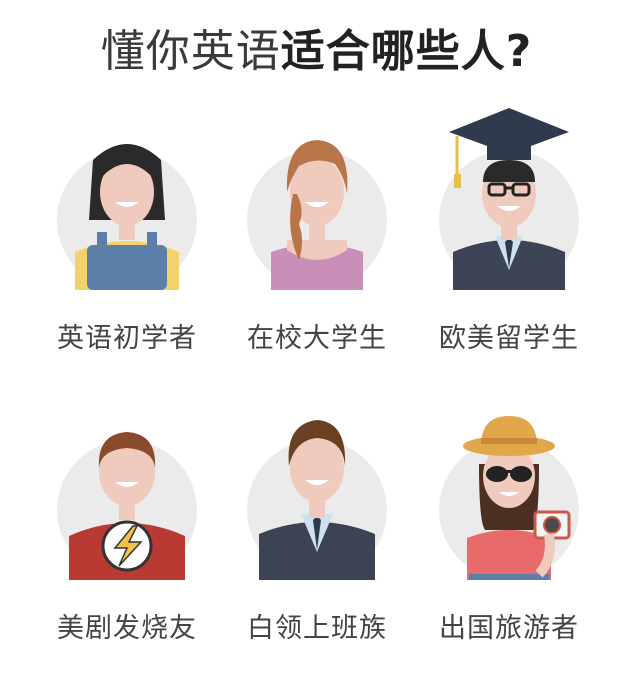 This screenshot has width=633, height=692. Describe the element at coordinates (509, 628) in the screenshot. I see `persona-label-tourist: 出国旅游者` at that location.